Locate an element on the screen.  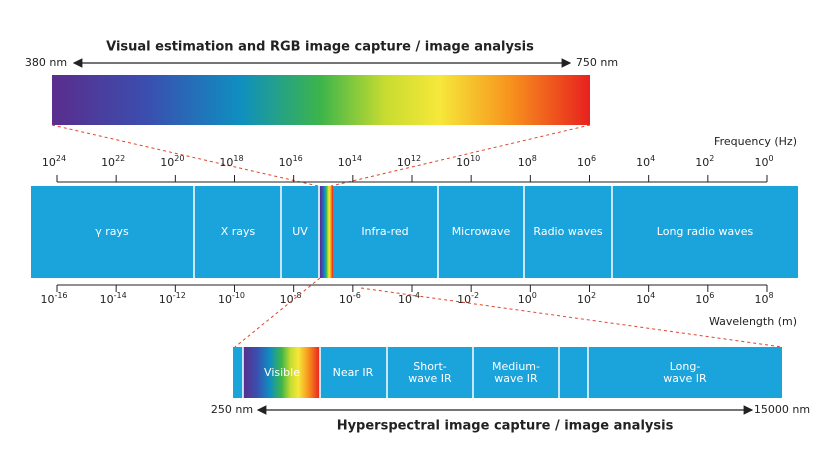
range-start: 380 nm is located at coordinates (46, 62).